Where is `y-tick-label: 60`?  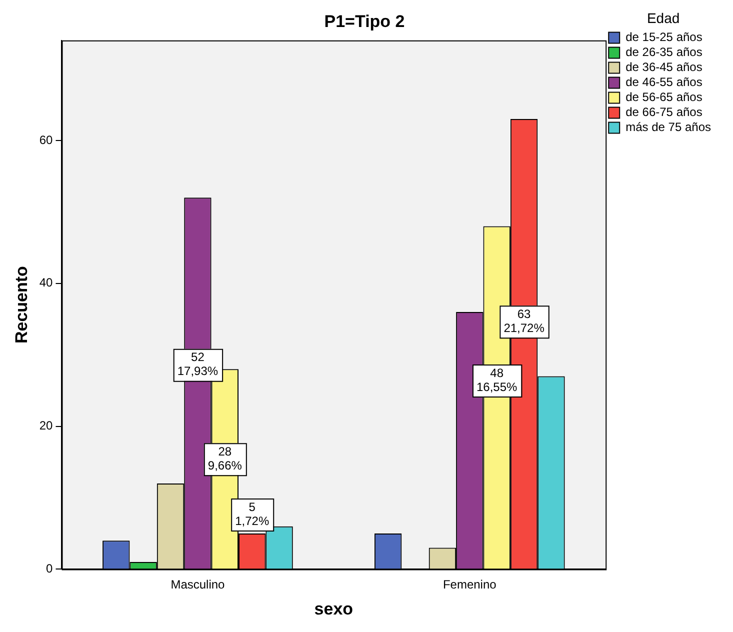 y-tick-label: 60 is located at coordinates (46, 139).